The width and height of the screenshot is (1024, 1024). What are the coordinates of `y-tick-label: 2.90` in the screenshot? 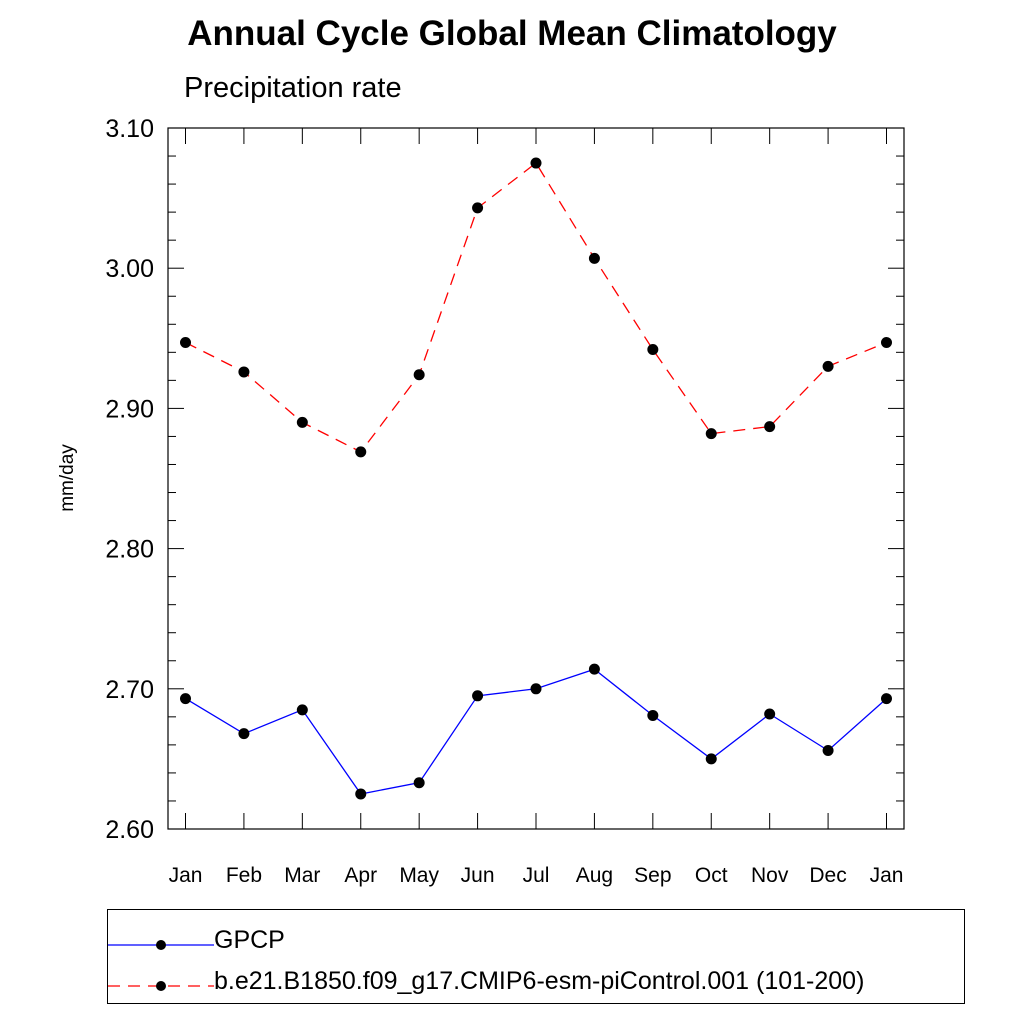 It's located at (129, 409).